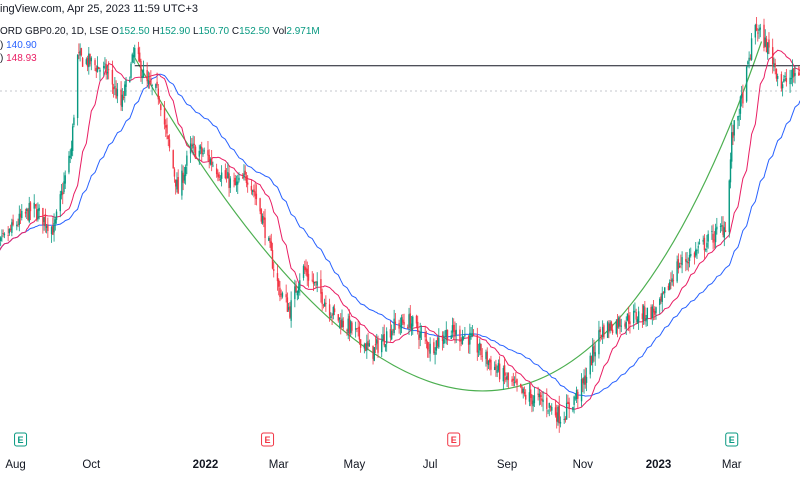 The width and height of the screenshot is (800, 503). Describe the element at coordinates (54, 31) in the screenshot. I see `symbol-text: ORD GBP0.20, 1D, LSE` at that location.